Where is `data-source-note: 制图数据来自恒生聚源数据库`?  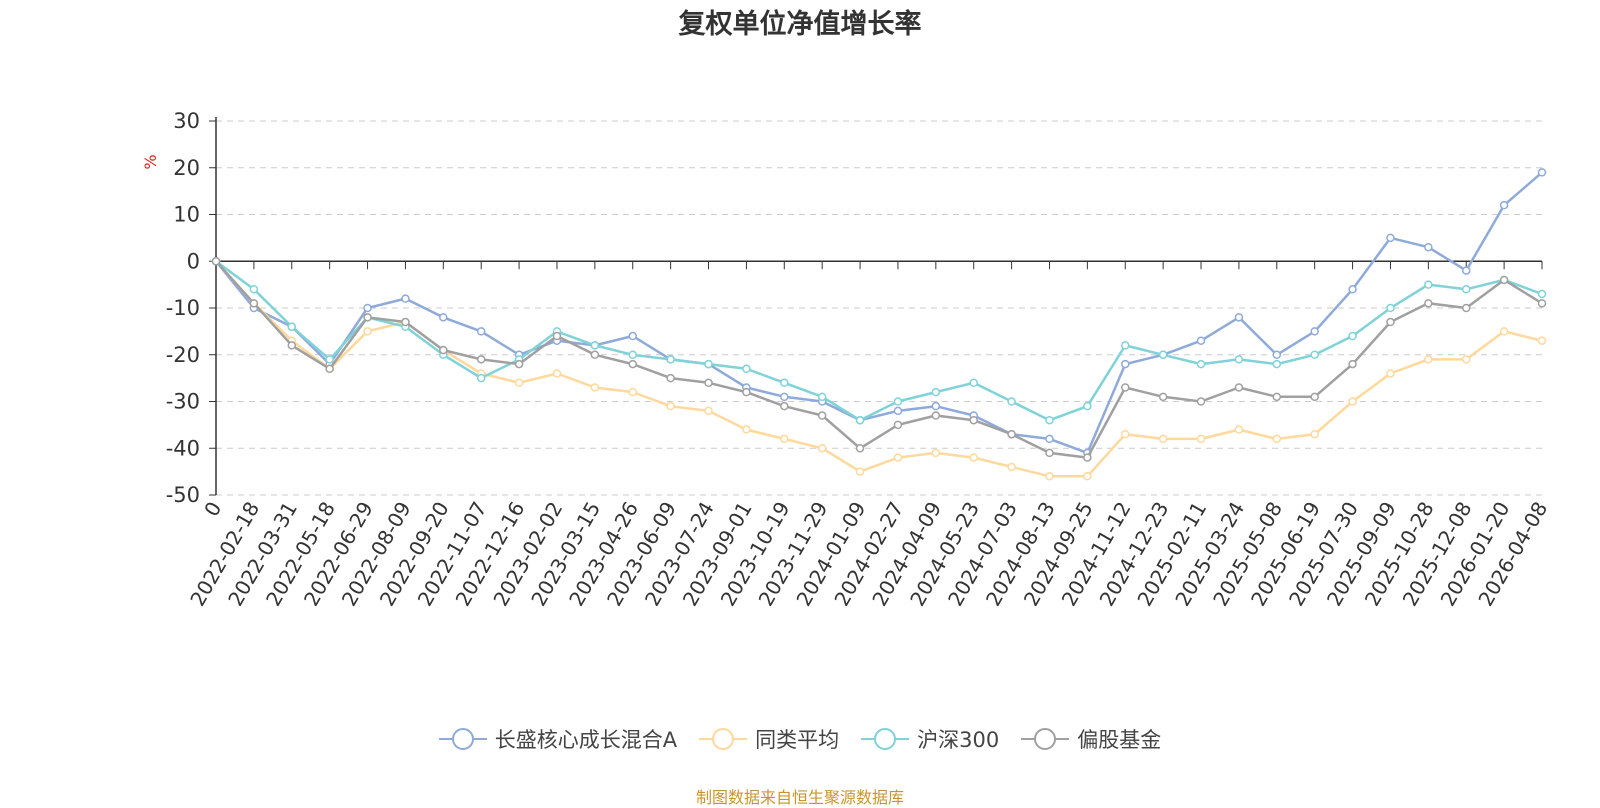 data-source-note: 制图数据来自恒生聚源数据库 is located at coordinates (799, 797).